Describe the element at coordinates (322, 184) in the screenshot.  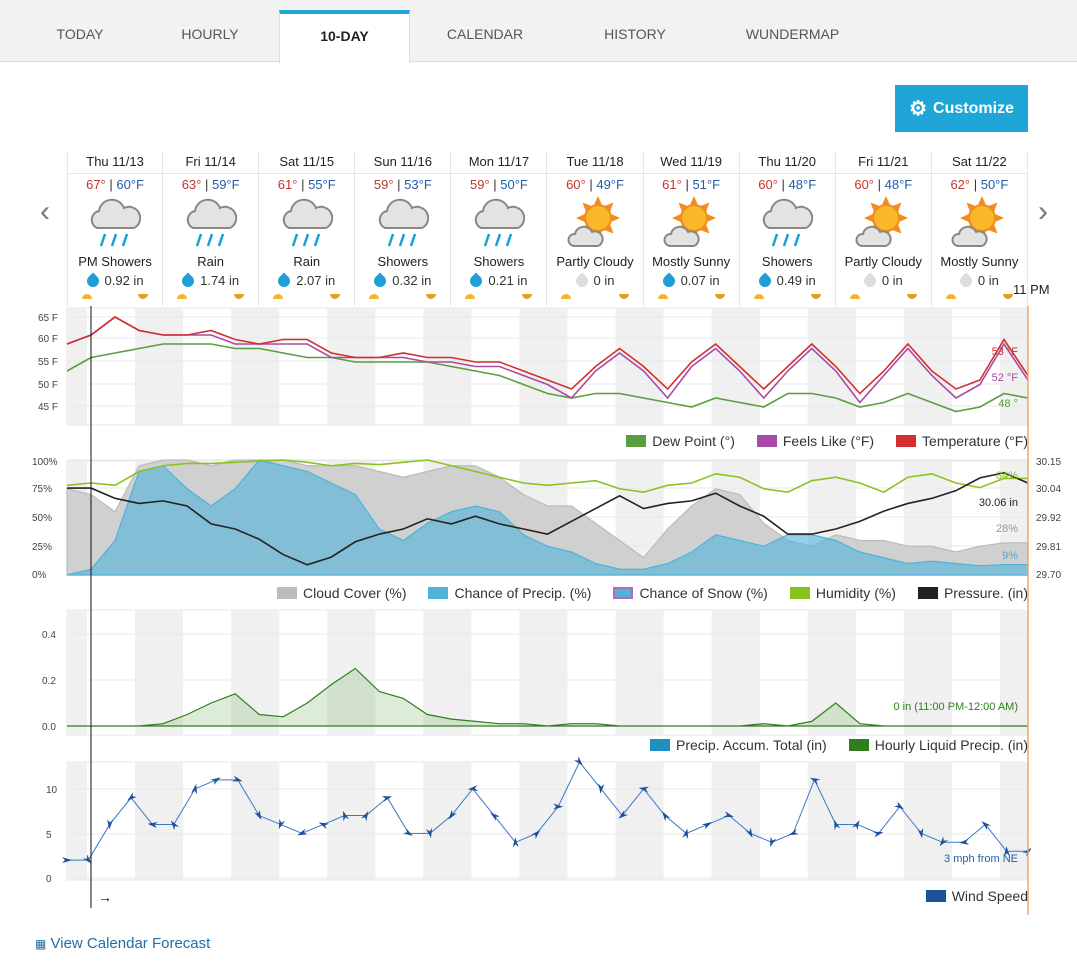
I see `low-temp: 55°F` at that location.